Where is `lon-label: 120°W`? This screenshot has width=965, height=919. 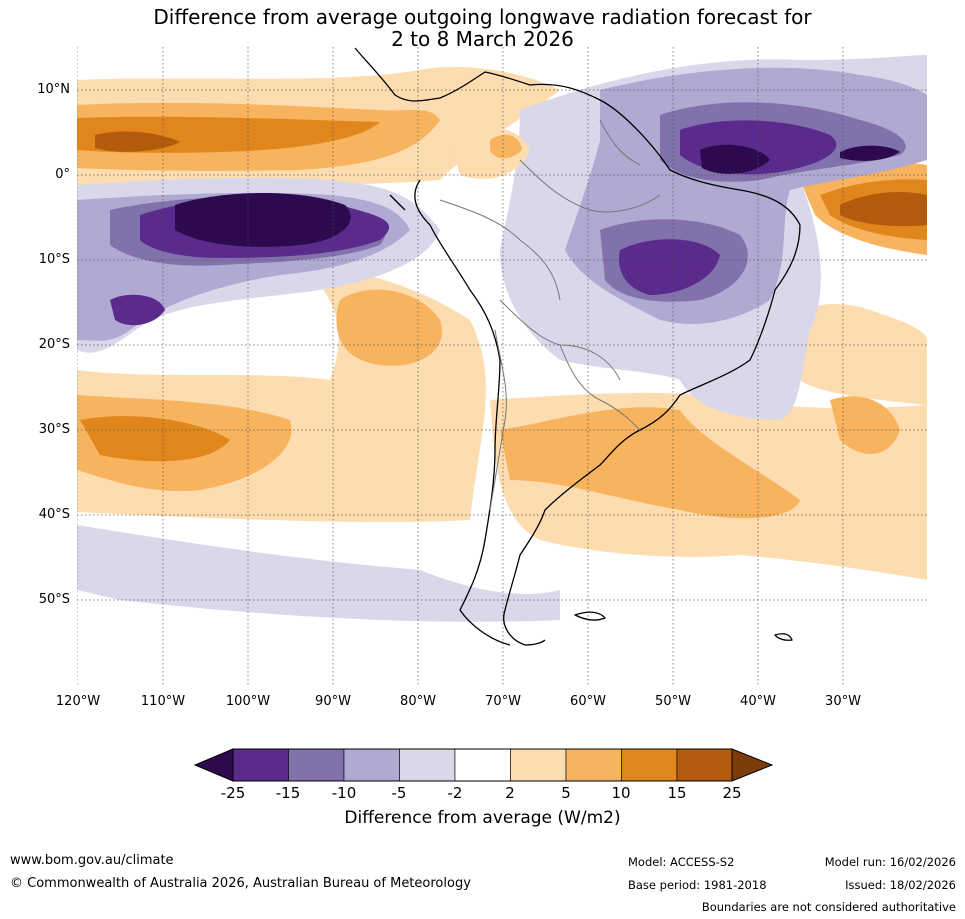 lon-label: 120°W is located at coordinates (78, 701).